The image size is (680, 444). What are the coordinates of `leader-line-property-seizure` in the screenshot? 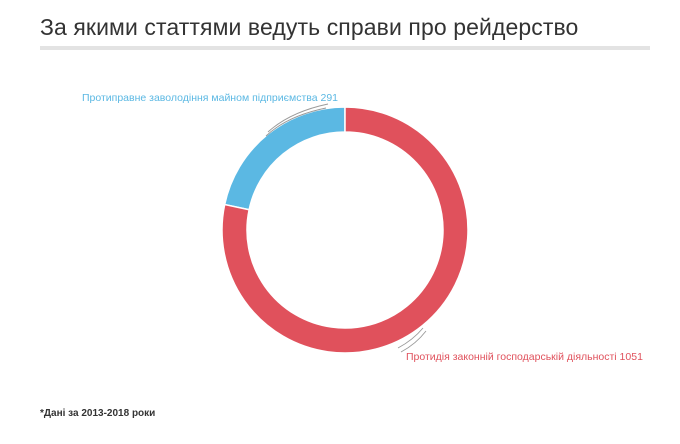 It's located at (297, 120).